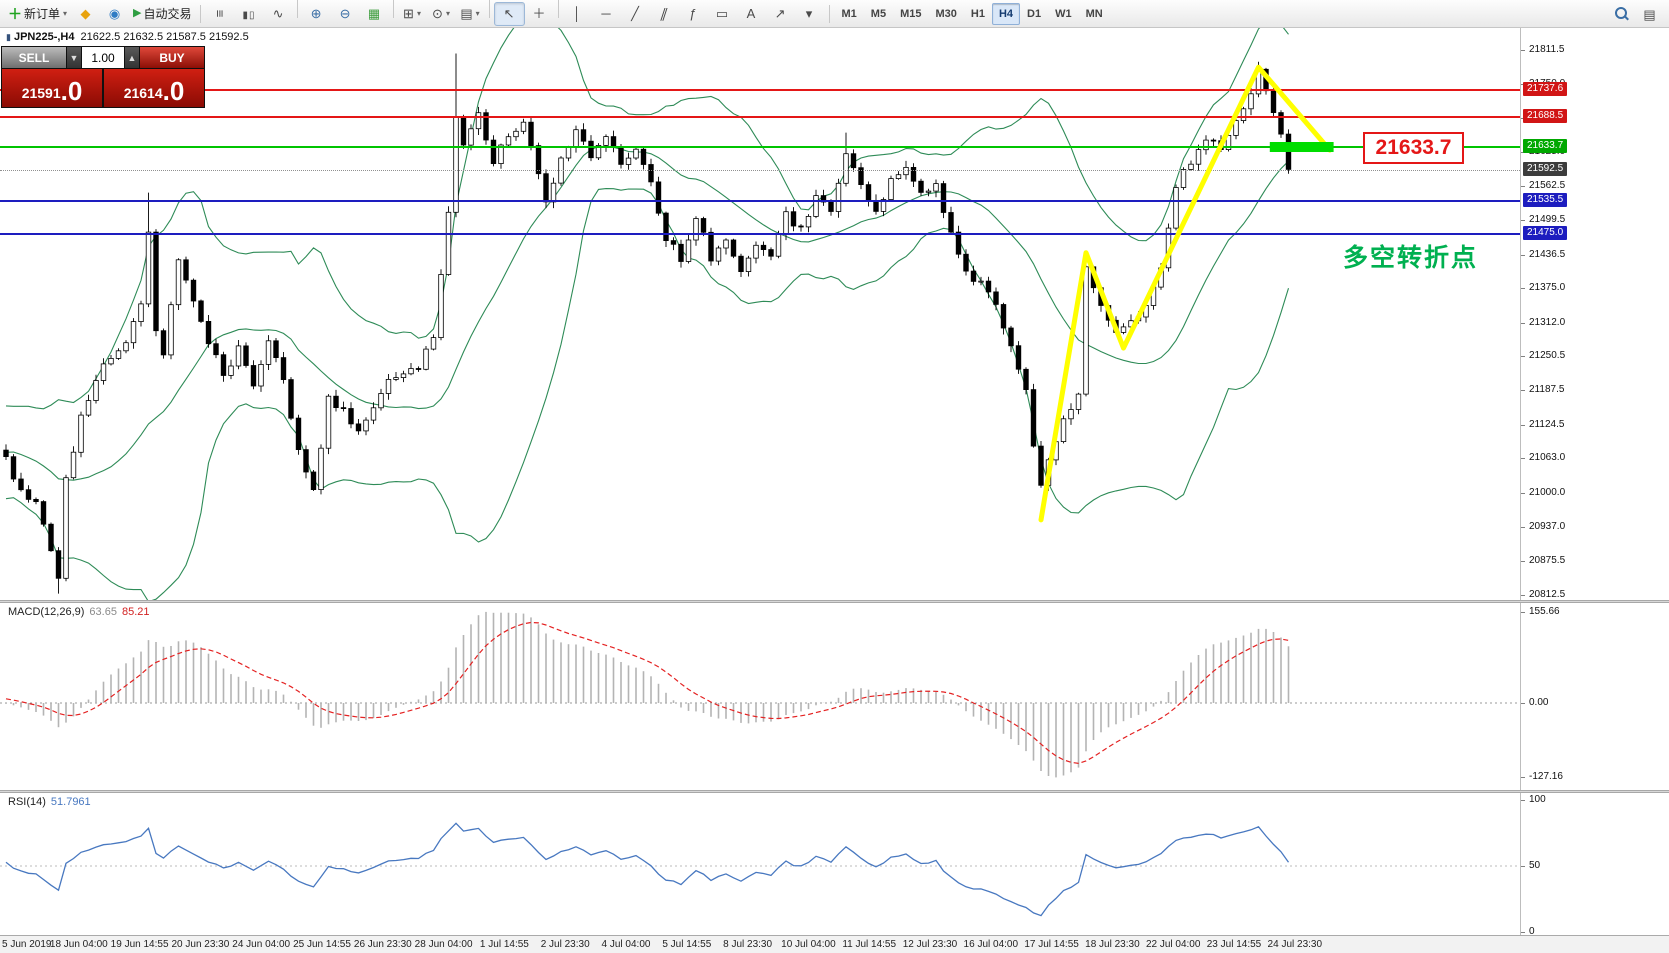 The width and height of the screenshot is (1669, 953). Describe the element at coordinates (37, 14) in the screenshot. I see `new-order-button: ＋ 新订单 ▾` at that location.